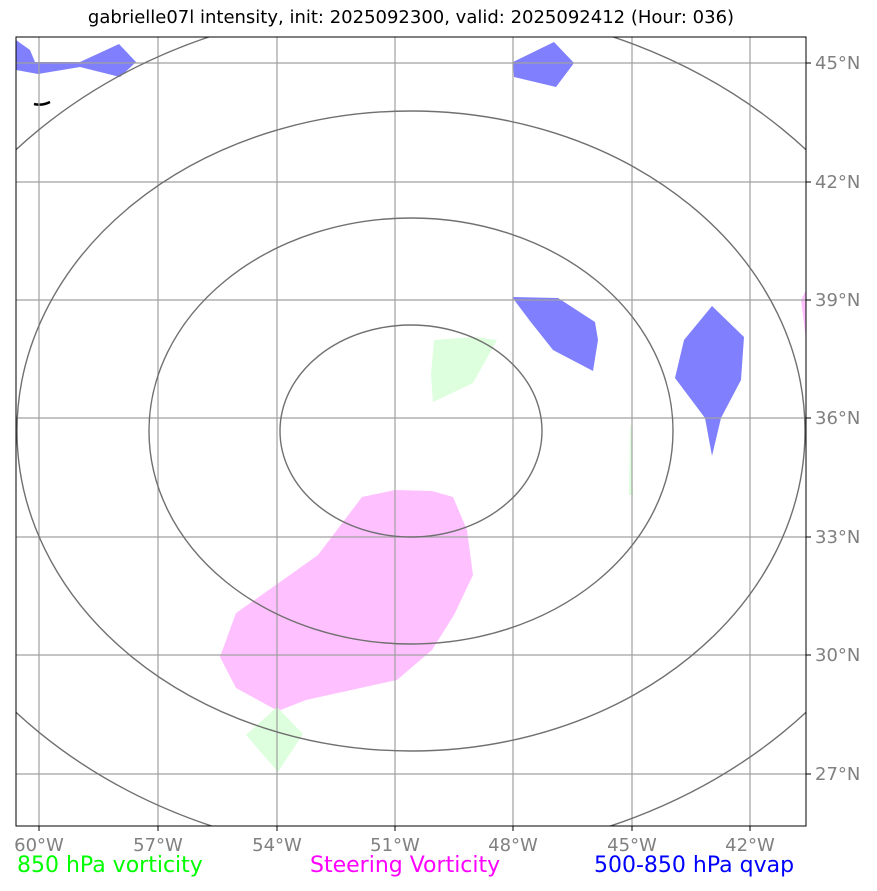 The width and height of the screenshot is (877, 891). I want to click on lat-tick-label: 42°N, so click(837, 182).